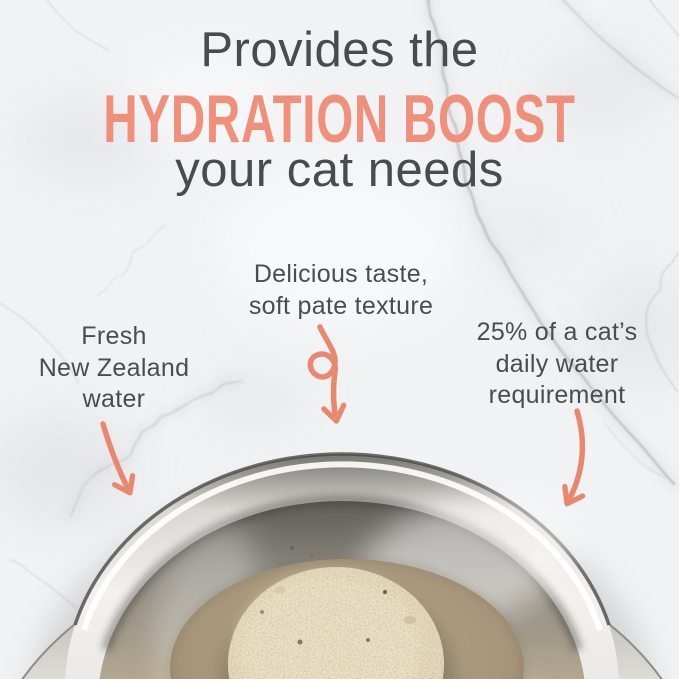 The image size is (679, 679). What do you see at coordinates (557, 395) in the screenshot?
I see `callout-line: requirement` at bounding box center [557, 395].